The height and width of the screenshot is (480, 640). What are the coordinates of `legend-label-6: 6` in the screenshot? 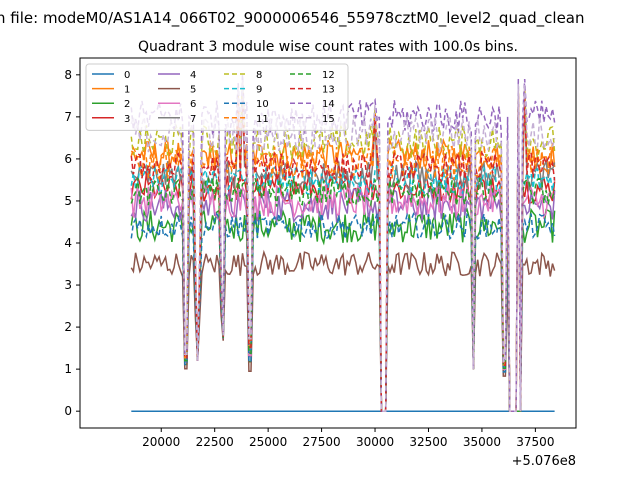 It's located at (193, 104).